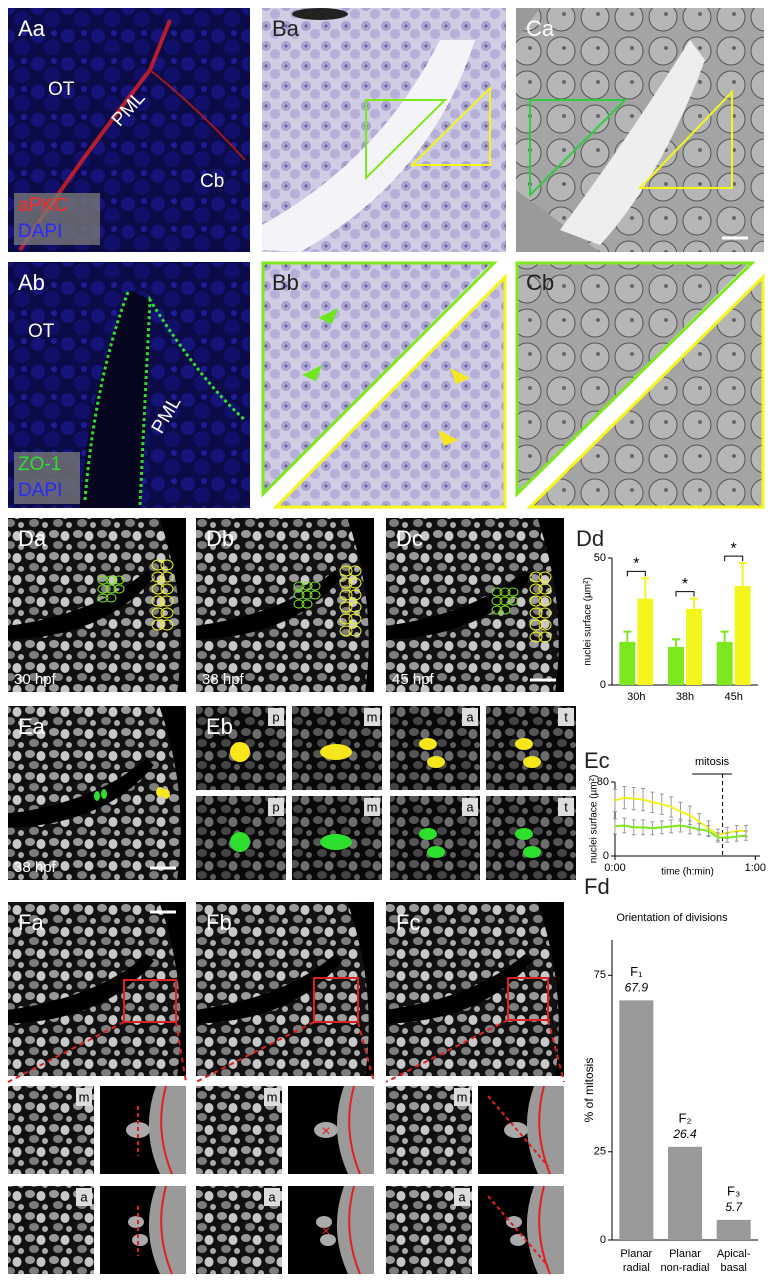 The height and width of the screenshot is (1280, 772). I want to click on panel-label: Fc, so click(408, 922).